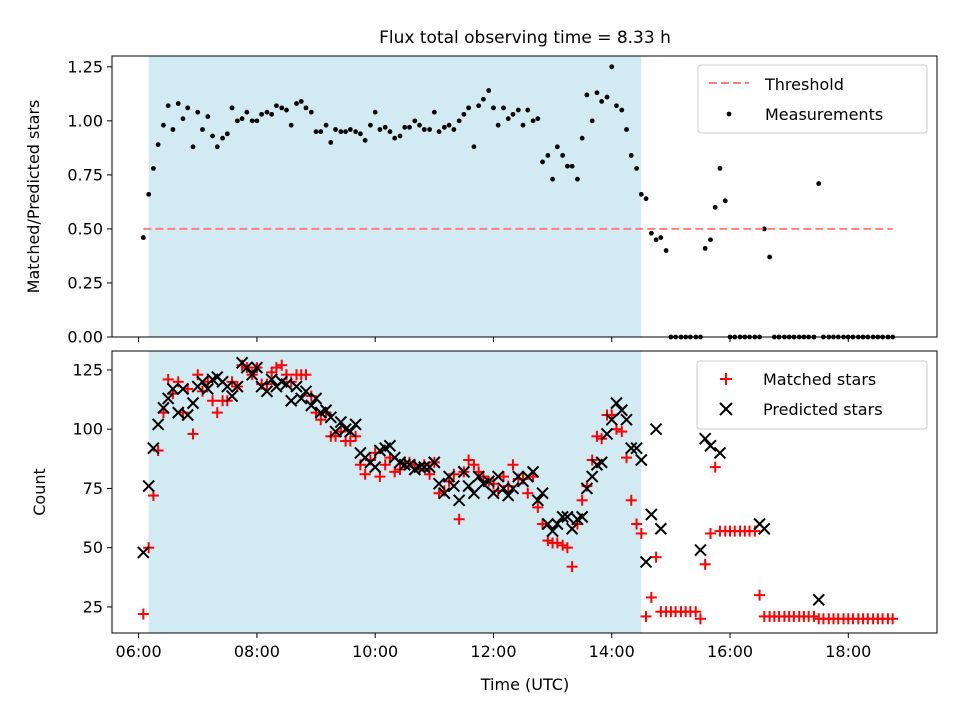  What do you see at coordinates (812, 395) in the screenshot?
I see `bottom-legend: Matched stars Predicted stars` at bounding box center [812, 395].